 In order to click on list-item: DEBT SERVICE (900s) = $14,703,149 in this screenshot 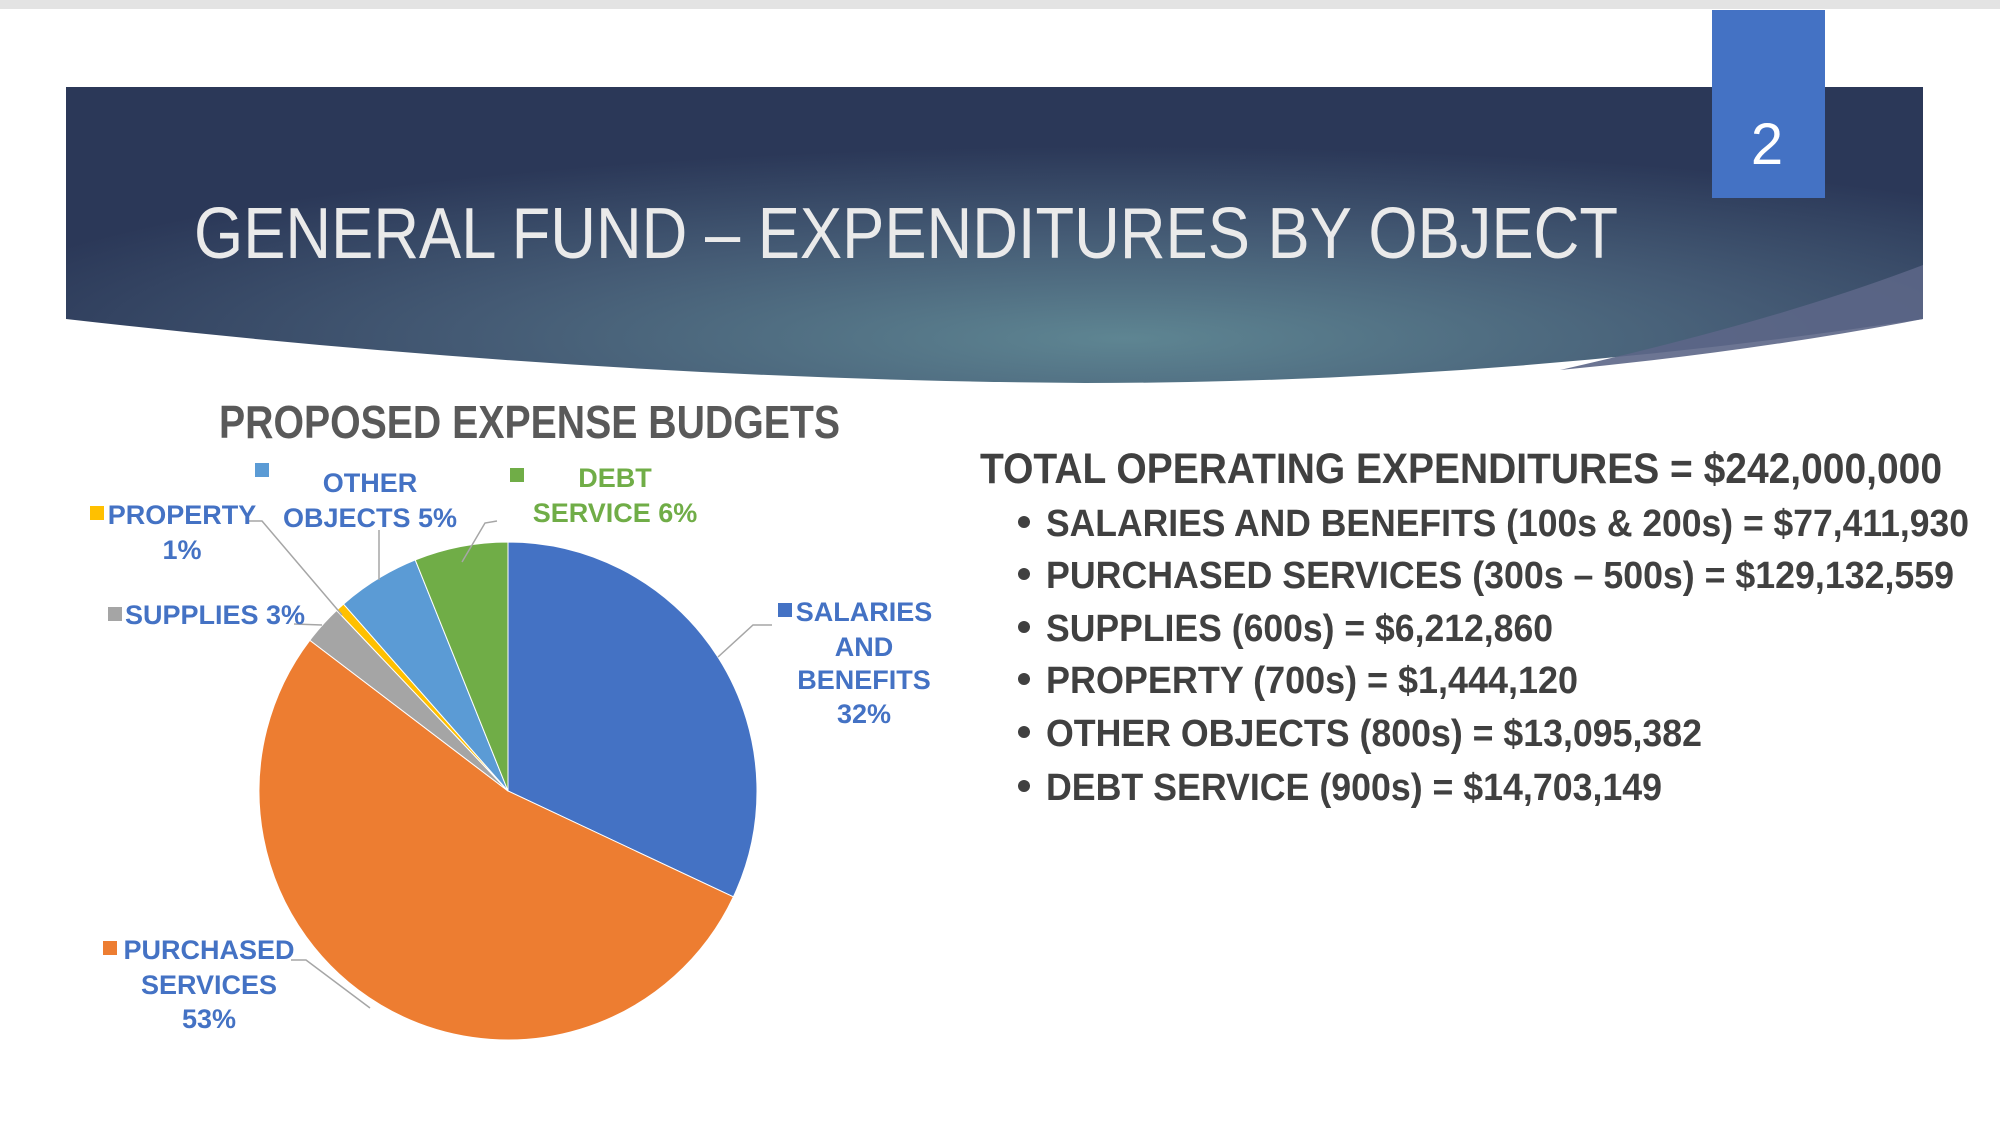, I will do `click(1340, 788)`.